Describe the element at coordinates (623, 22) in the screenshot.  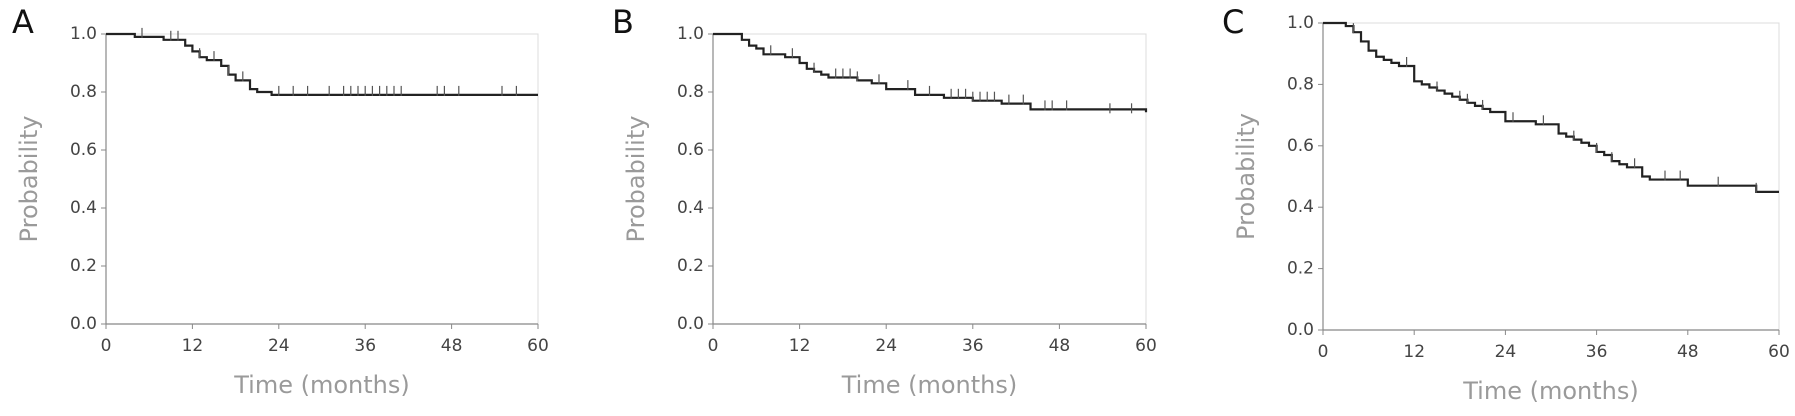
I see `panel-label: B` at that location.